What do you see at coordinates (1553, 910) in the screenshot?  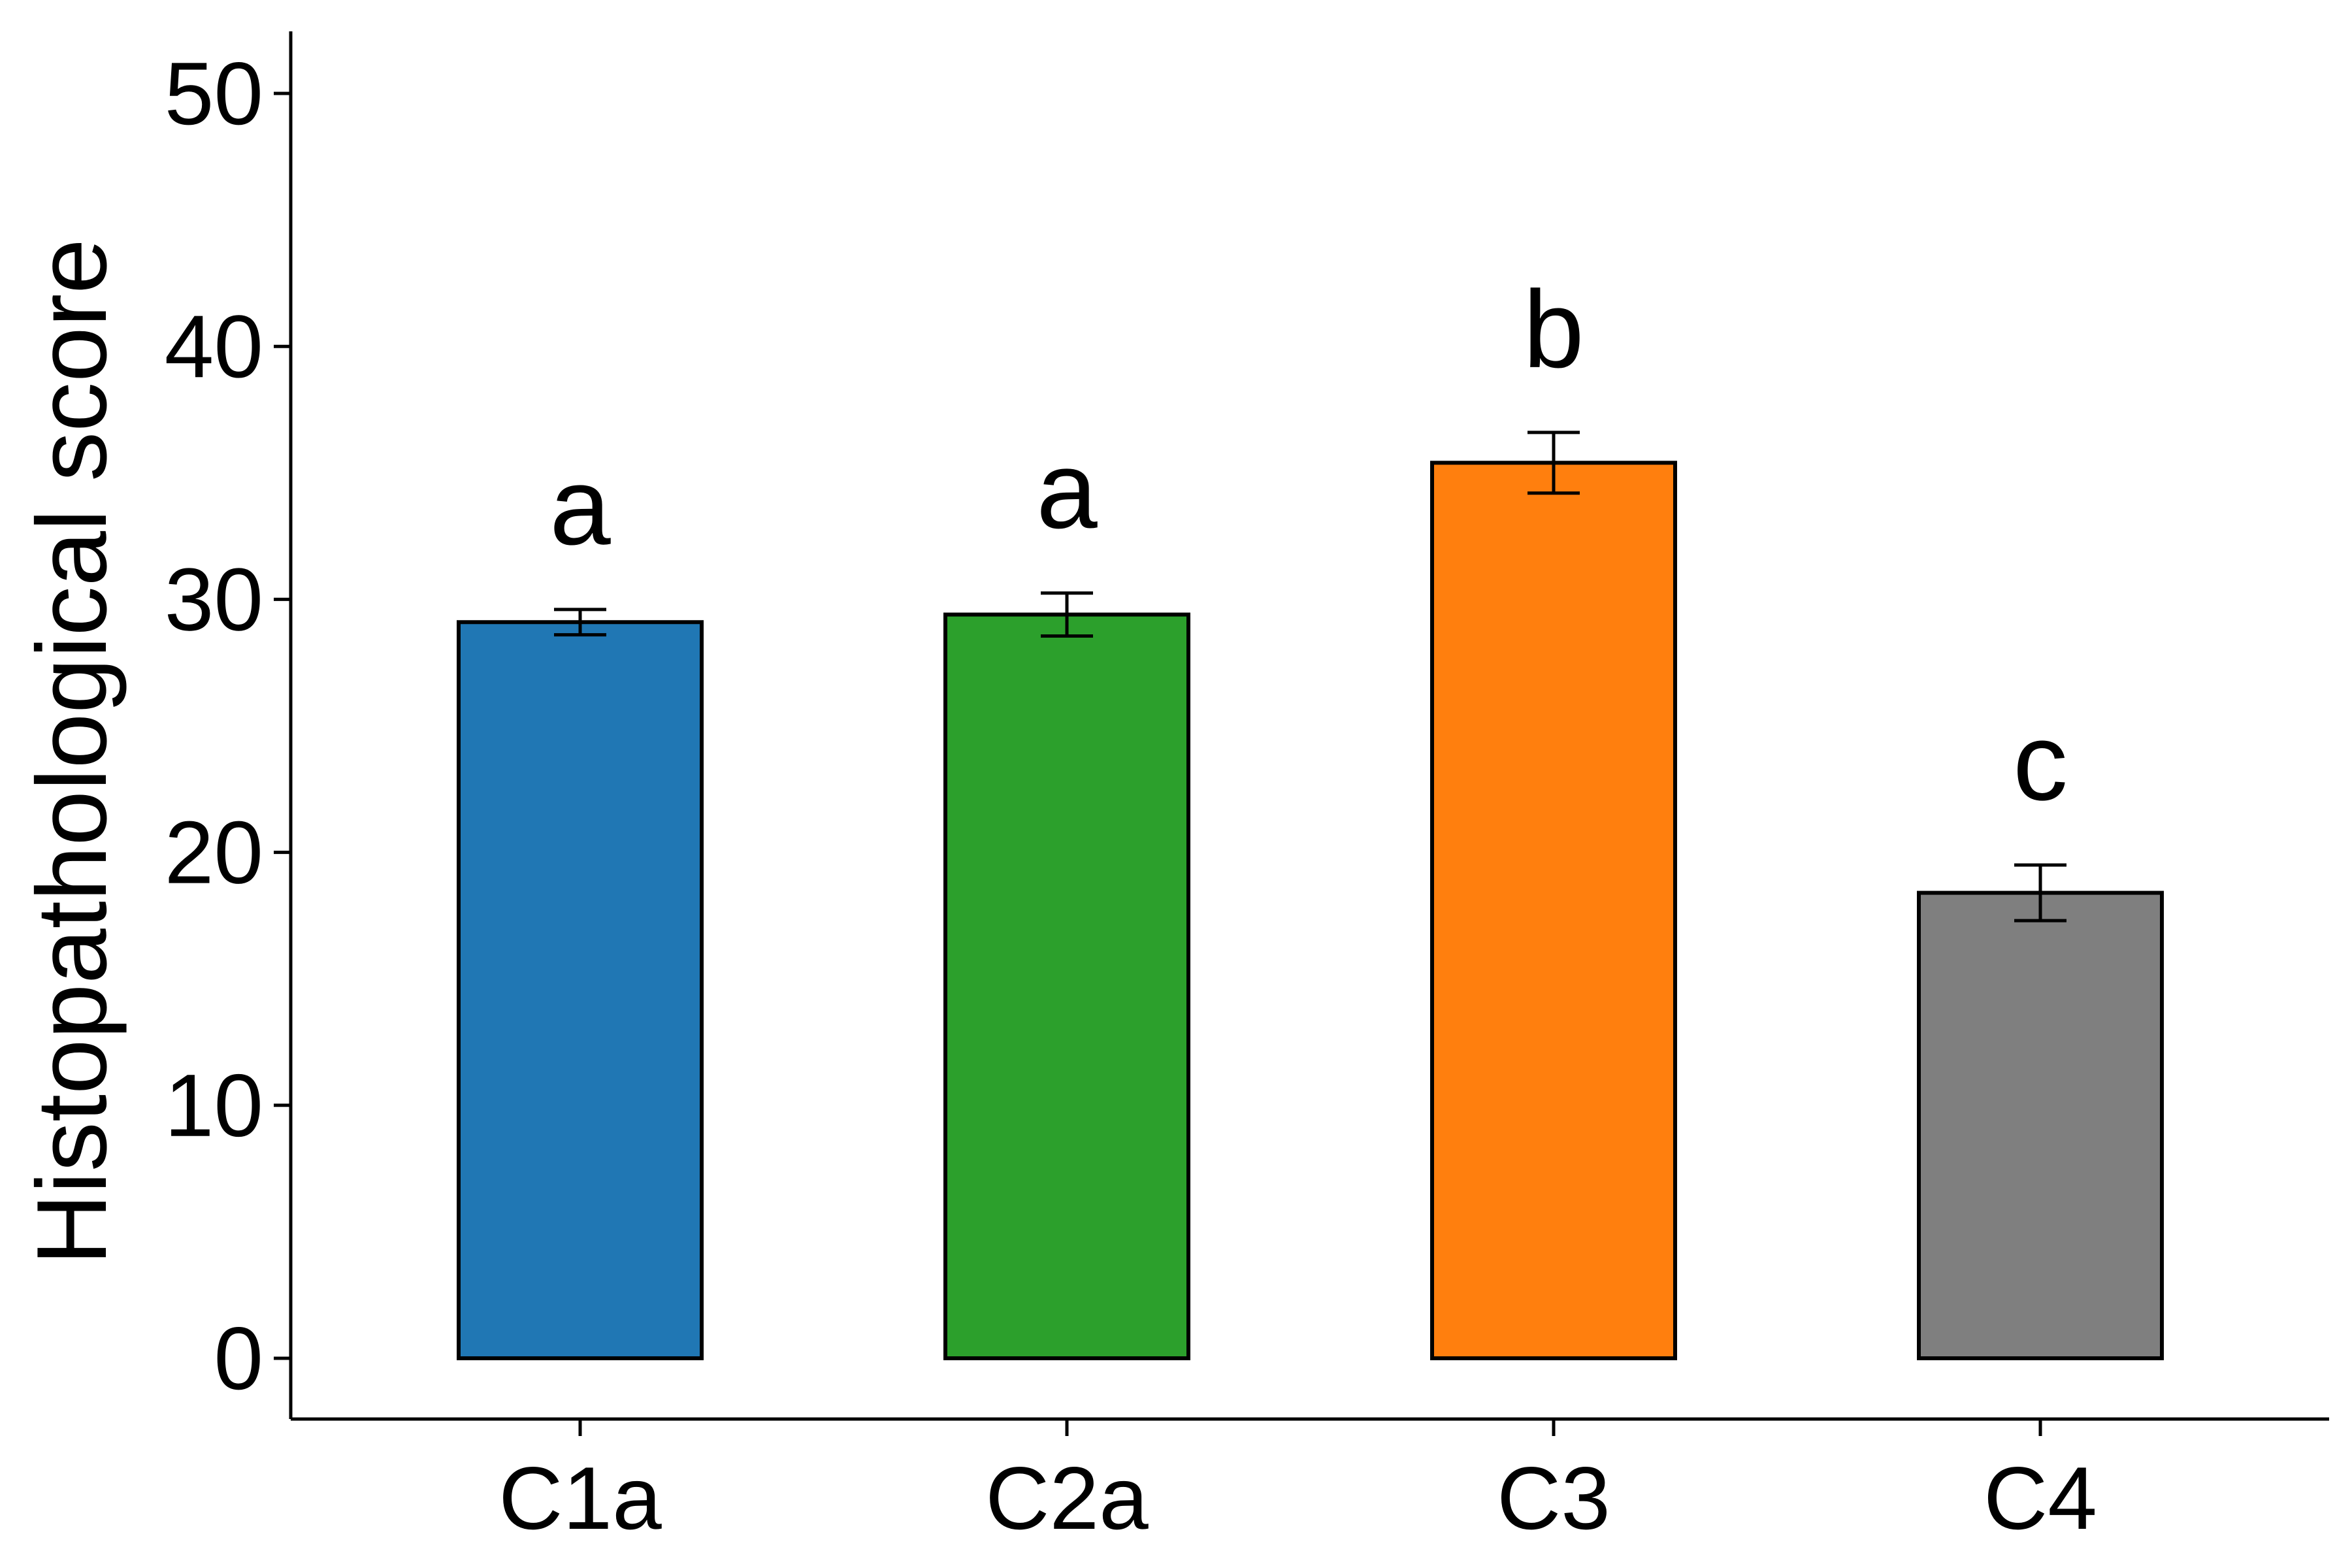 I see `bar-C3` at bounding box center [1553, 910].